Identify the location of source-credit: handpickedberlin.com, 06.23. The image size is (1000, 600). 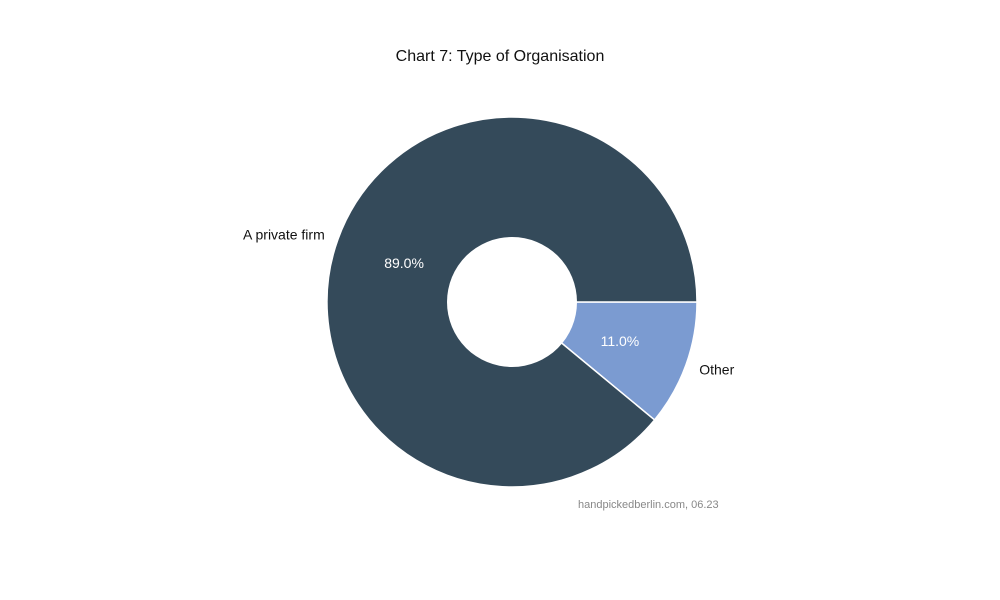
(648, 505).